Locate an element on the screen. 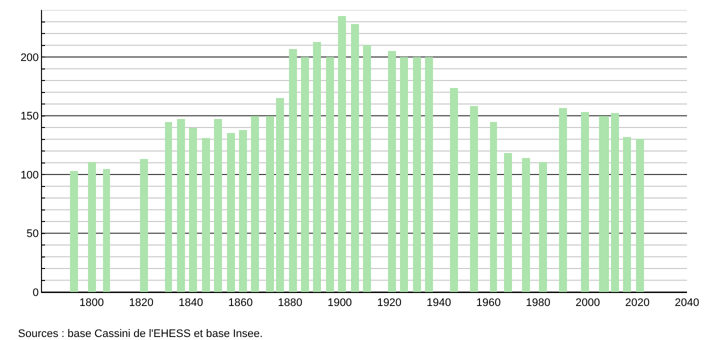 Image resolution: width=710 pixels, height=340 pixels. x-tick-label: 1980 is located at coordinates (538, 303).